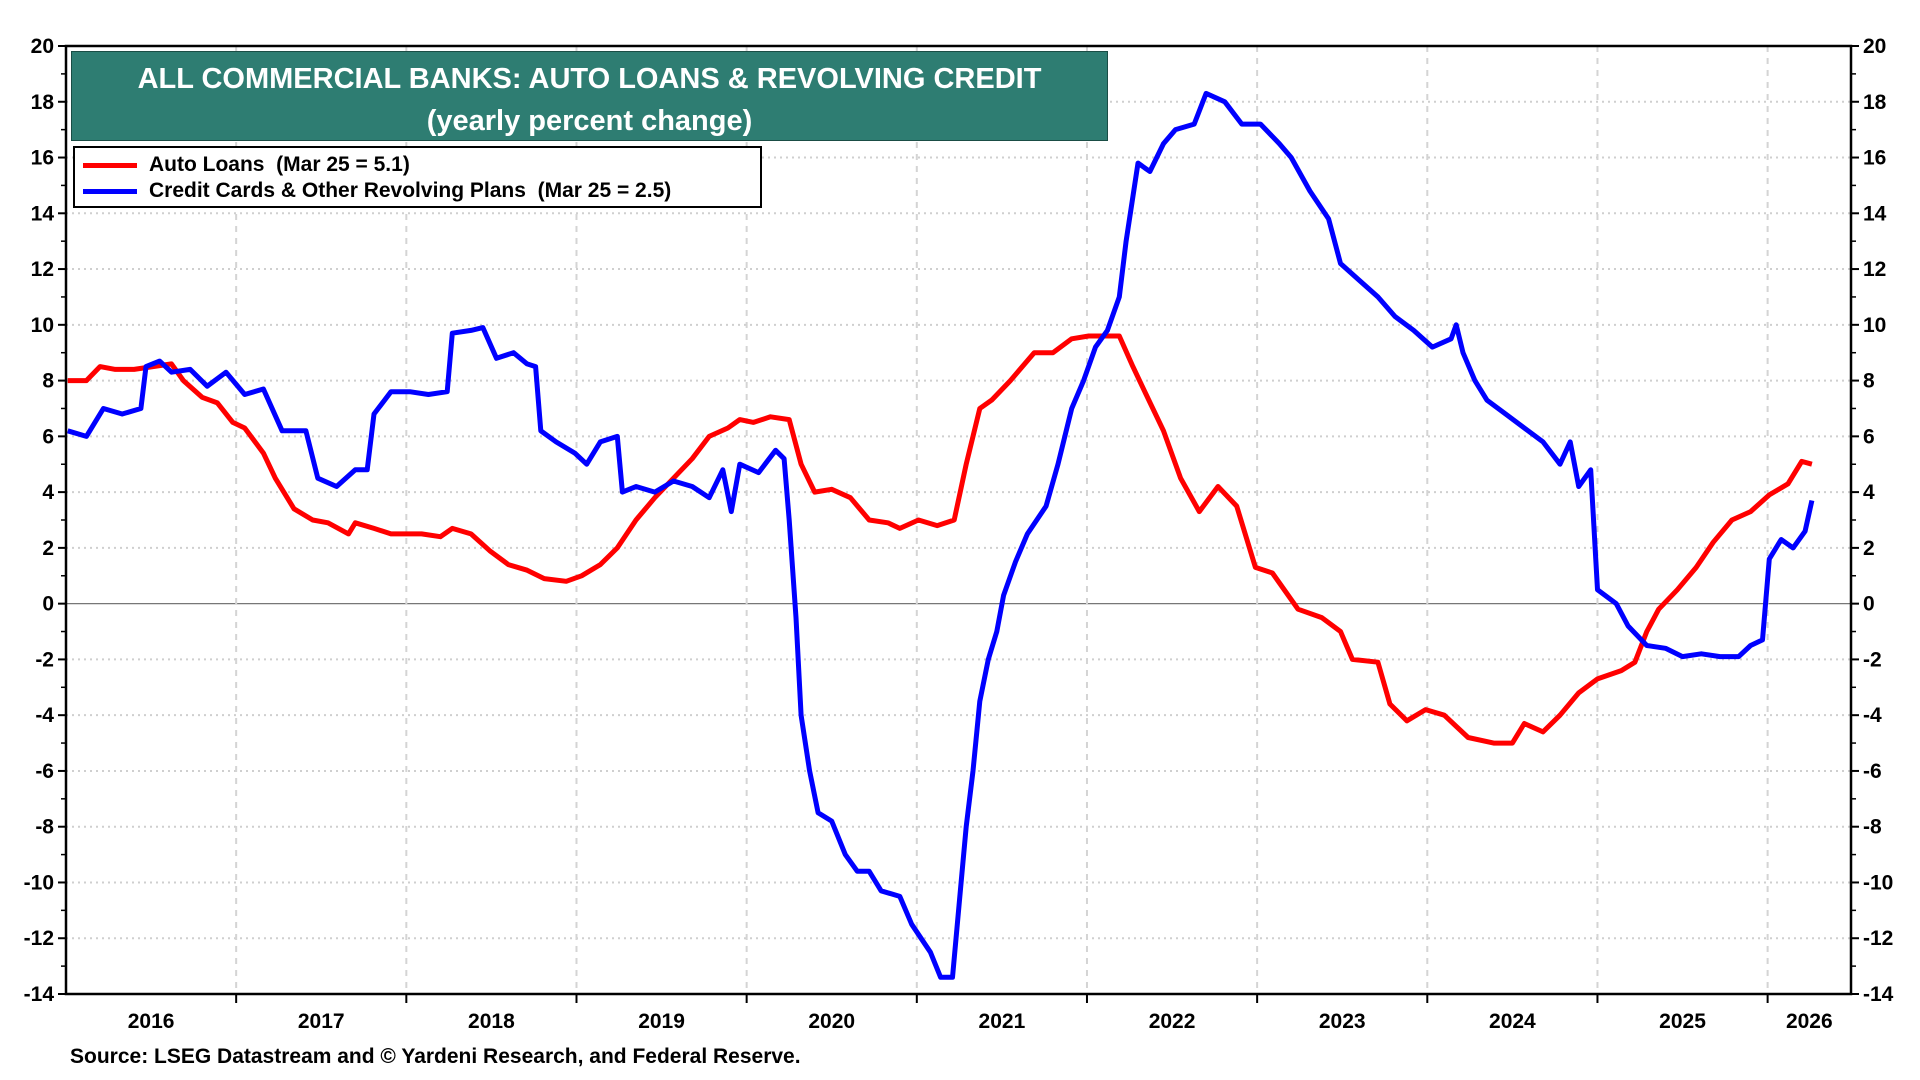 This screenshot has width=1920, height=1080. I want to click on y-tick-label-left: 0, so click(48, 604).